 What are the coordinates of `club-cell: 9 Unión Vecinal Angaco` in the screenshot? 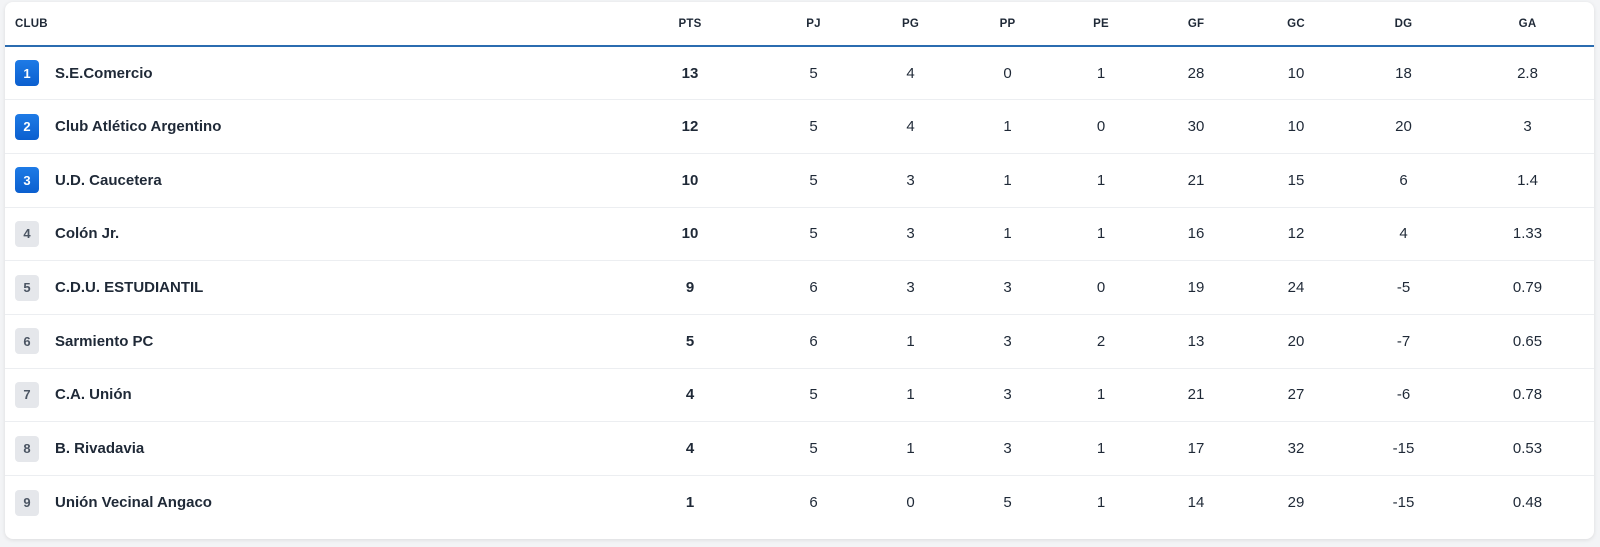 It's located at (310, 503).